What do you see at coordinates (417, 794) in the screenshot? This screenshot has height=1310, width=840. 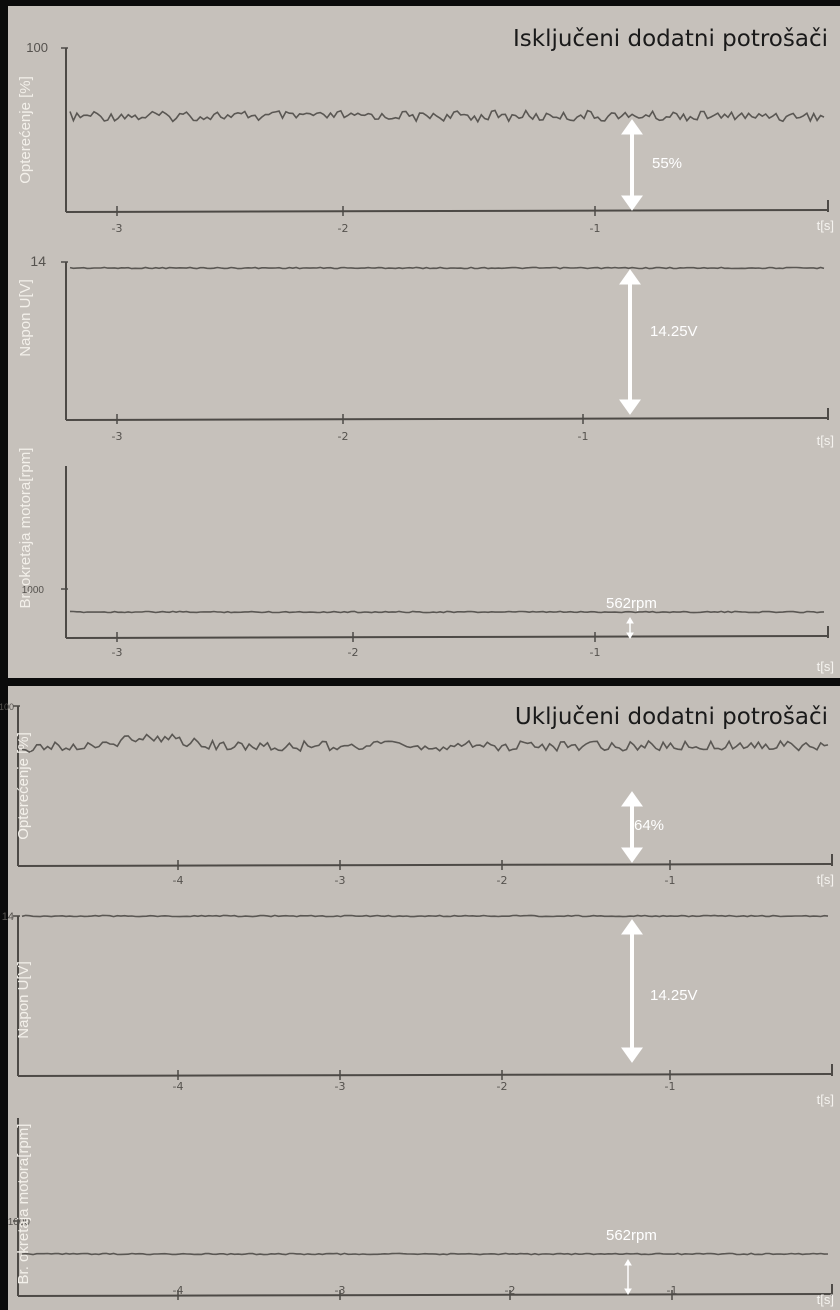 I see `chart-2-1: 100 Opterećenje [%] -4 -3 -2 -1 t[s] 64%` at bounding box center [417, 794].